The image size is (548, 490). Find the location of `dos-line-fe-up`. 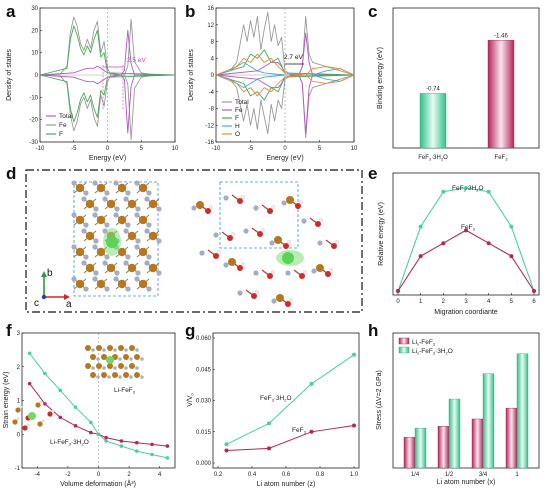

dos-line-fe-up is located at coordinates (107, 52).